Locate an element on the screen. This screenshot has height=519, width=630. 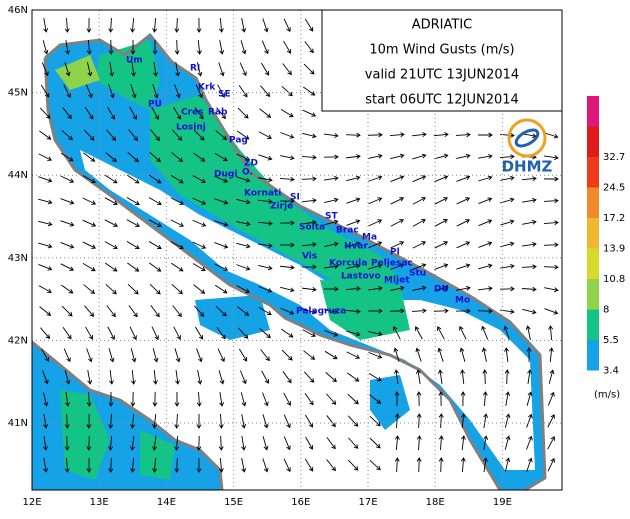
title-frame is located at coordinates (442, 60).